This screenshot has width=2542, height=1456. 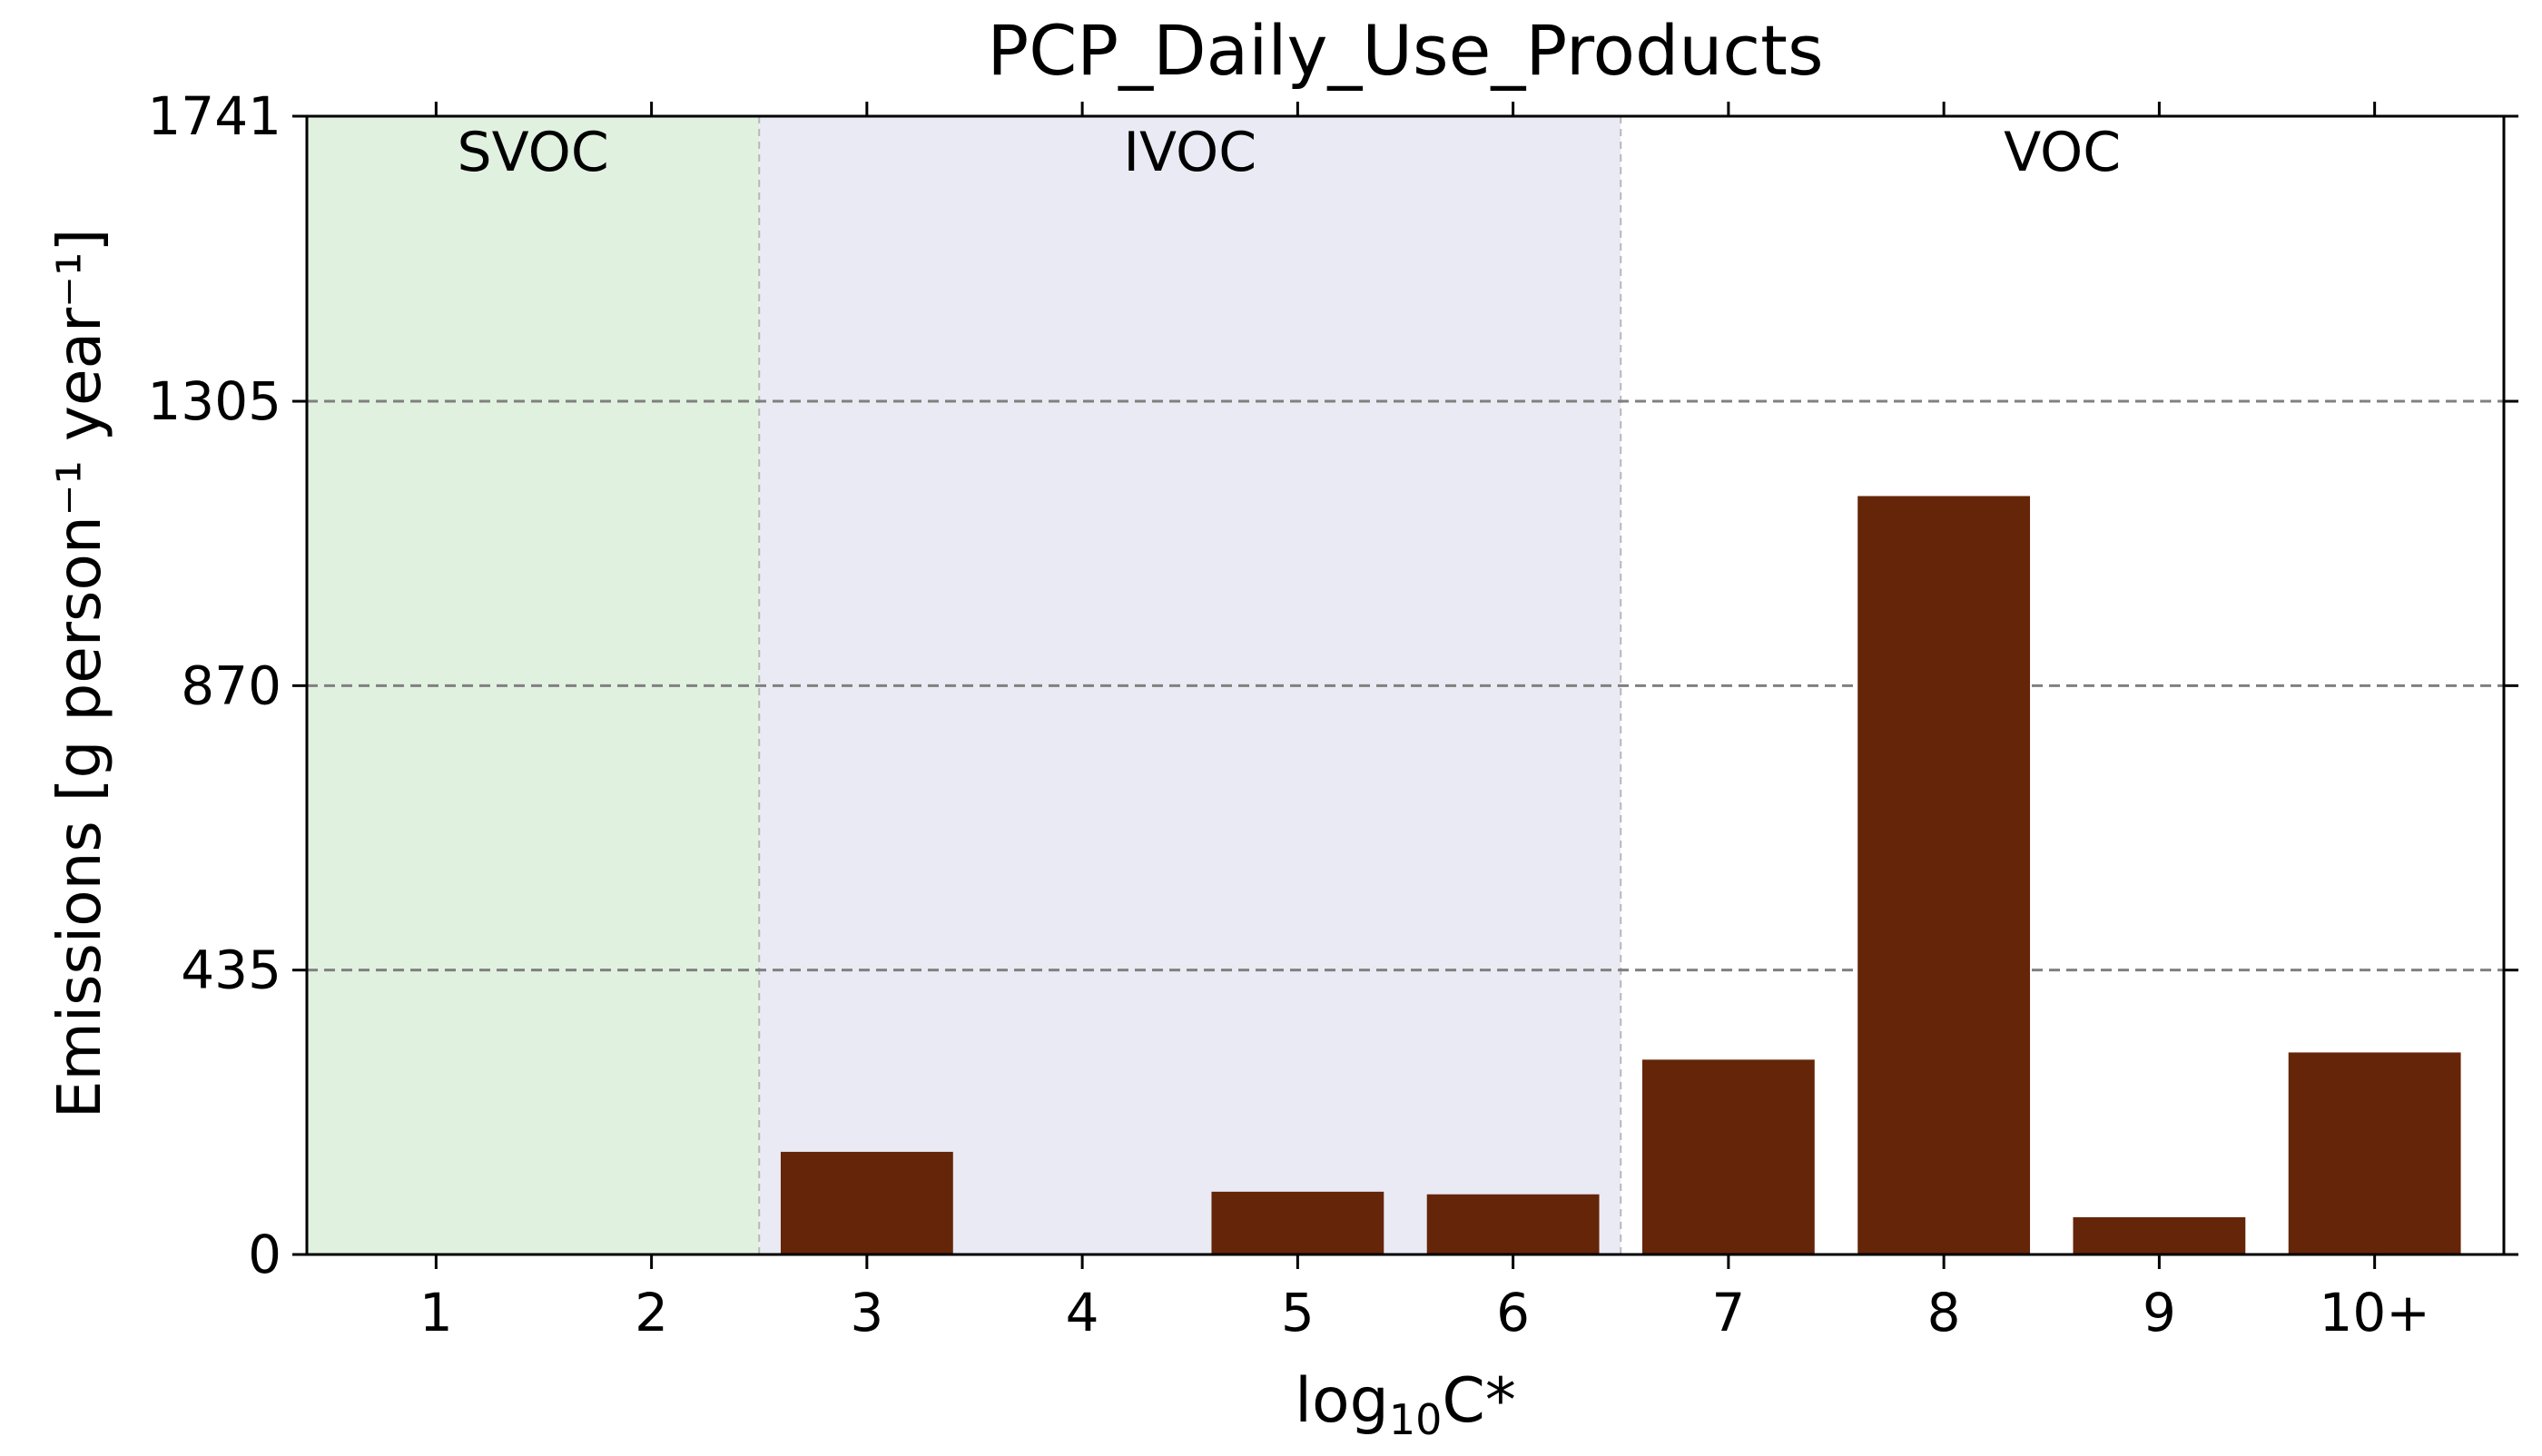 I want to click on x-axis-label-subscript: 10, so click(x=1416, y=1419).